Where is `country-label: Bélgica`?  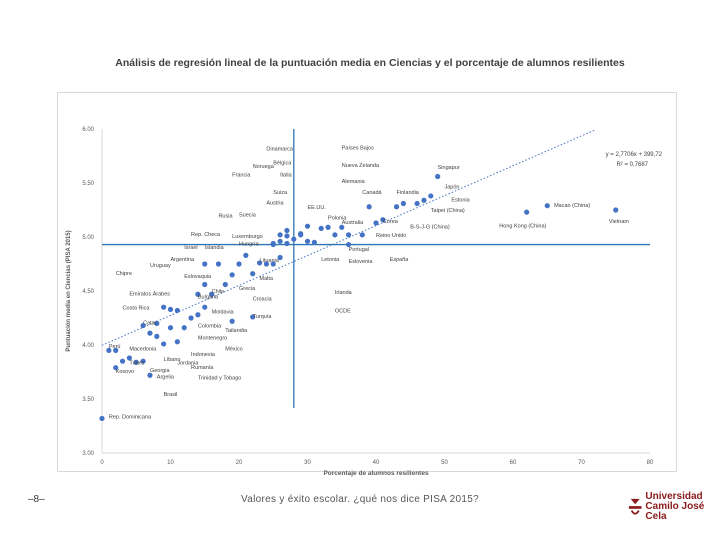 country-label: Bélgica is located at coordinates (282, 164).